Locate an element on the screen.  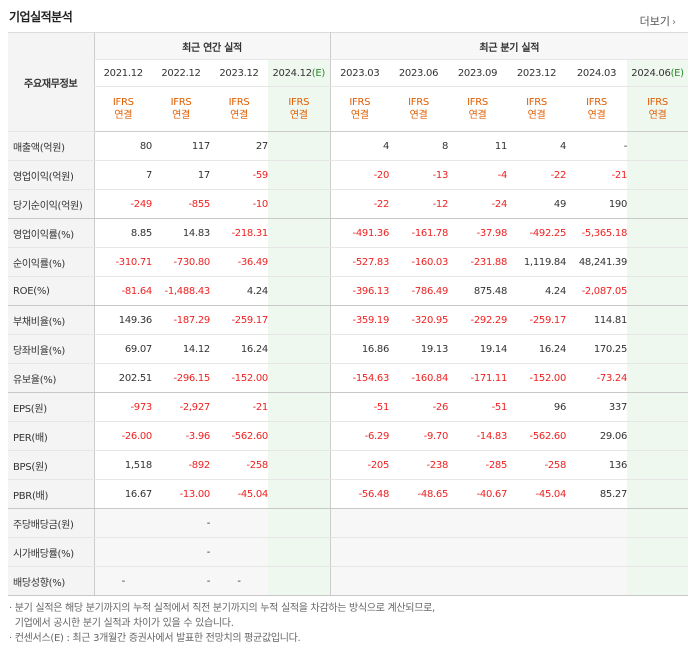
data-cell: -160.03 is located at coordinates (418, 262).